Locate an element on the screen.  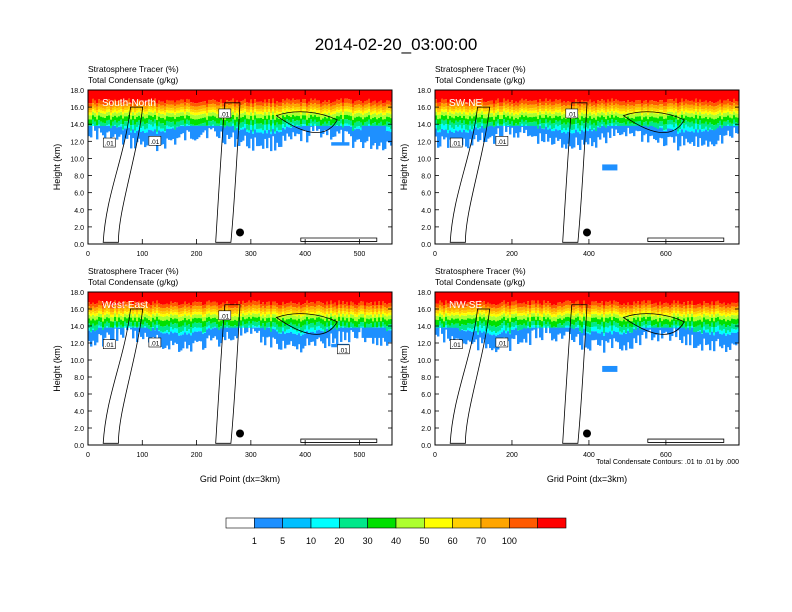
x-tick-label: 0 is located at coordinates (435, 455).